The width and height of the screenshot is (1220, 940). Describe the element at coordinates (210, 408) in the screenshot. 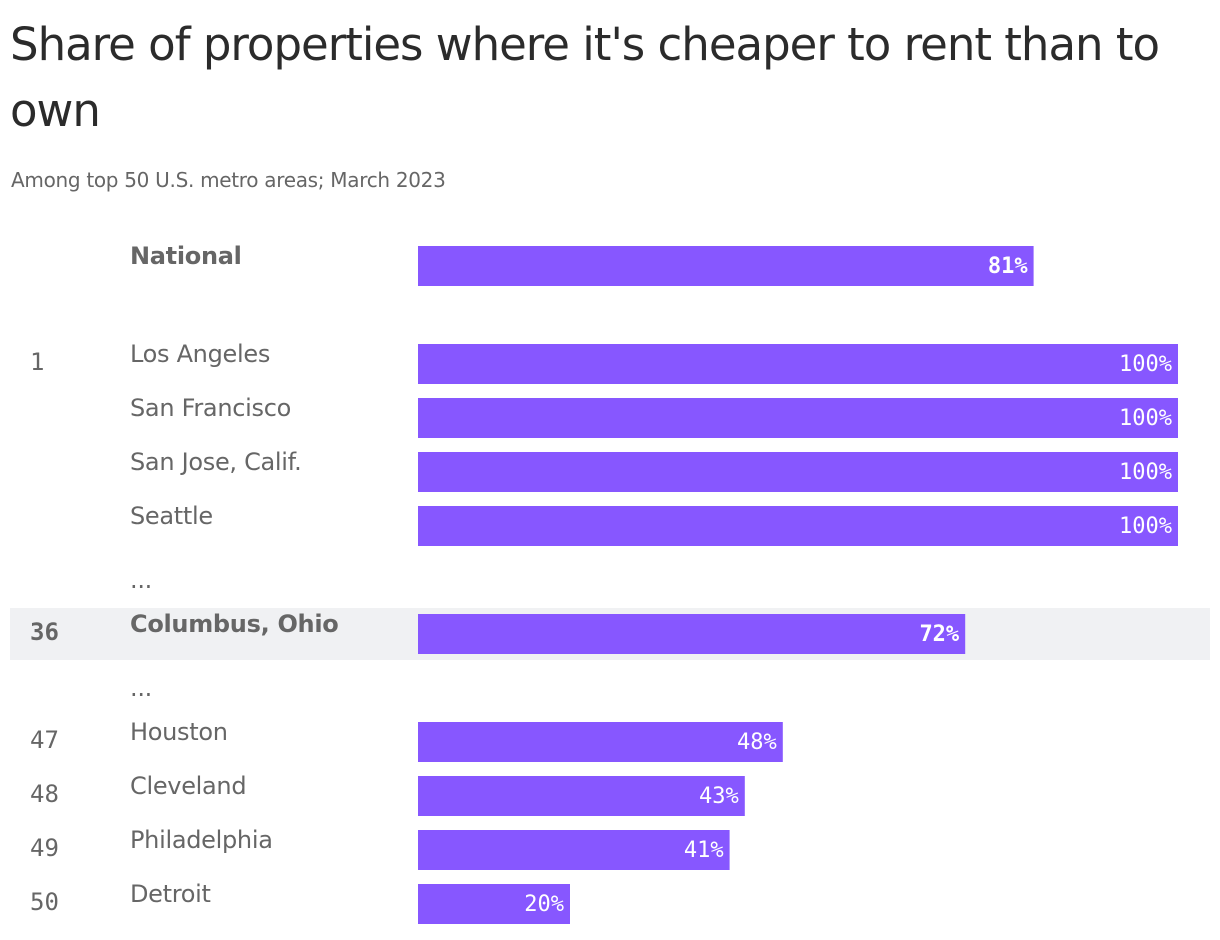

I see `category-label: San Francisco` at that location.